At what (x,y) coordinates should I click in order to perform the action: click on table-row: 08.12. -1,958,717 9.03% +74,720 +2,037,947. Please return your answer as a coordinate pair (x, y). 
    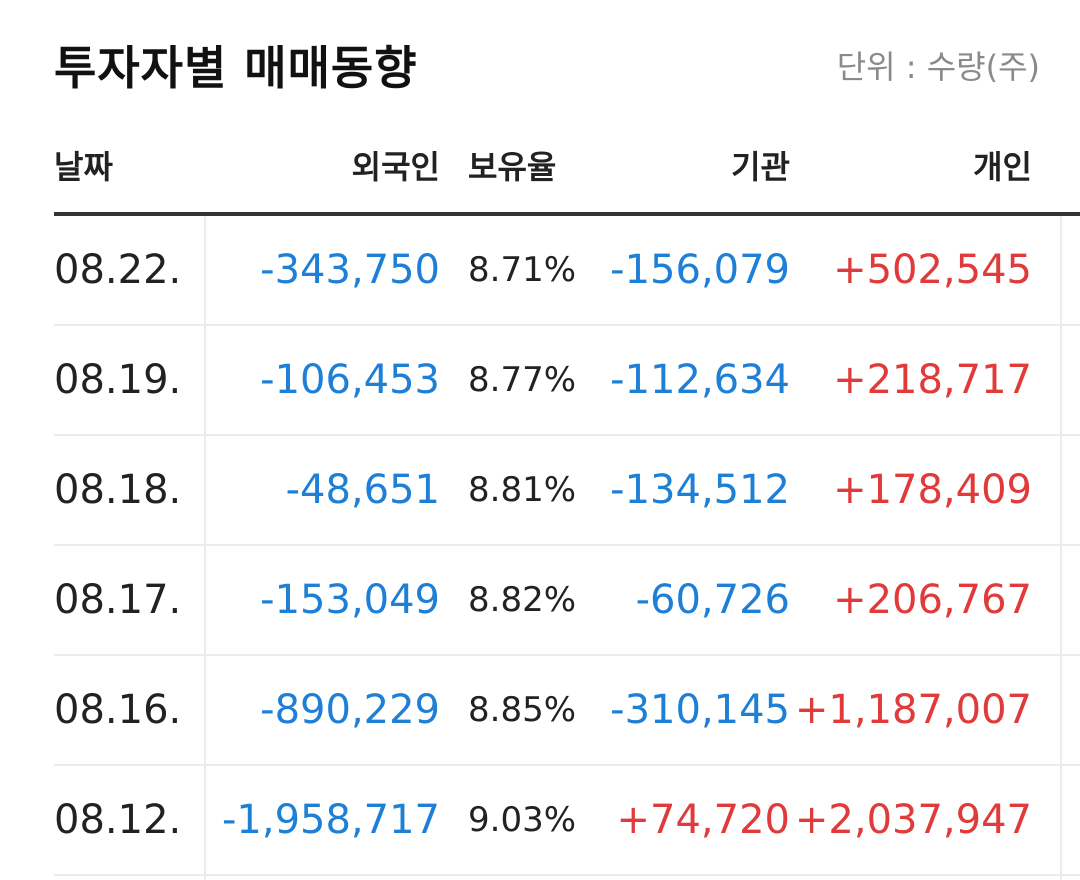
    Looking at the image, I should click on (567, 821).